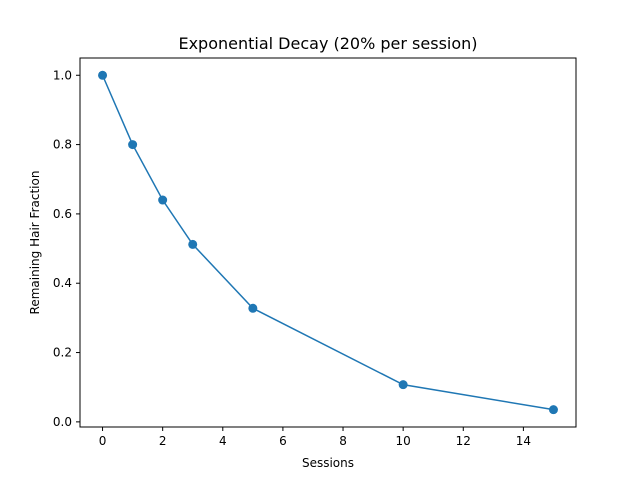 Image resolution: width=640 pixels, height=480 pixels. I want to click on y-axis: 0.0 0.2 0.4 0.6 0.8 1.0, so click(66, 248).